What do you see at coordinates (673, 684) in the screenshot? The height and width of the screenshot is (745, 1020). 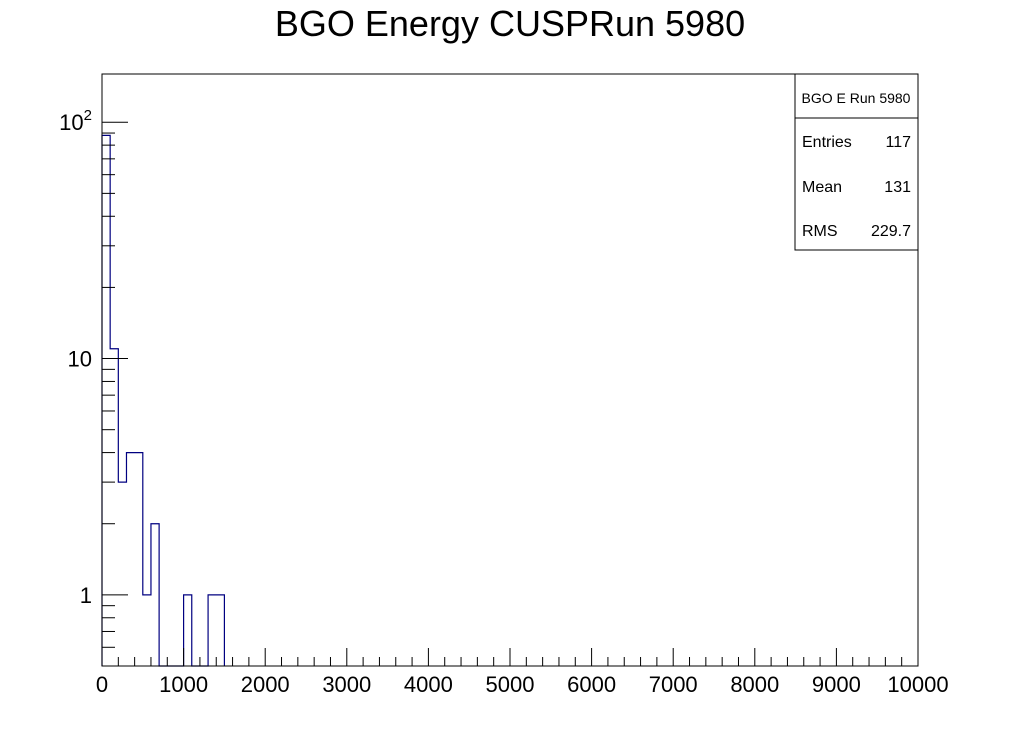 I see `x-tick-label: 7000` at bounding box center [673, 684].